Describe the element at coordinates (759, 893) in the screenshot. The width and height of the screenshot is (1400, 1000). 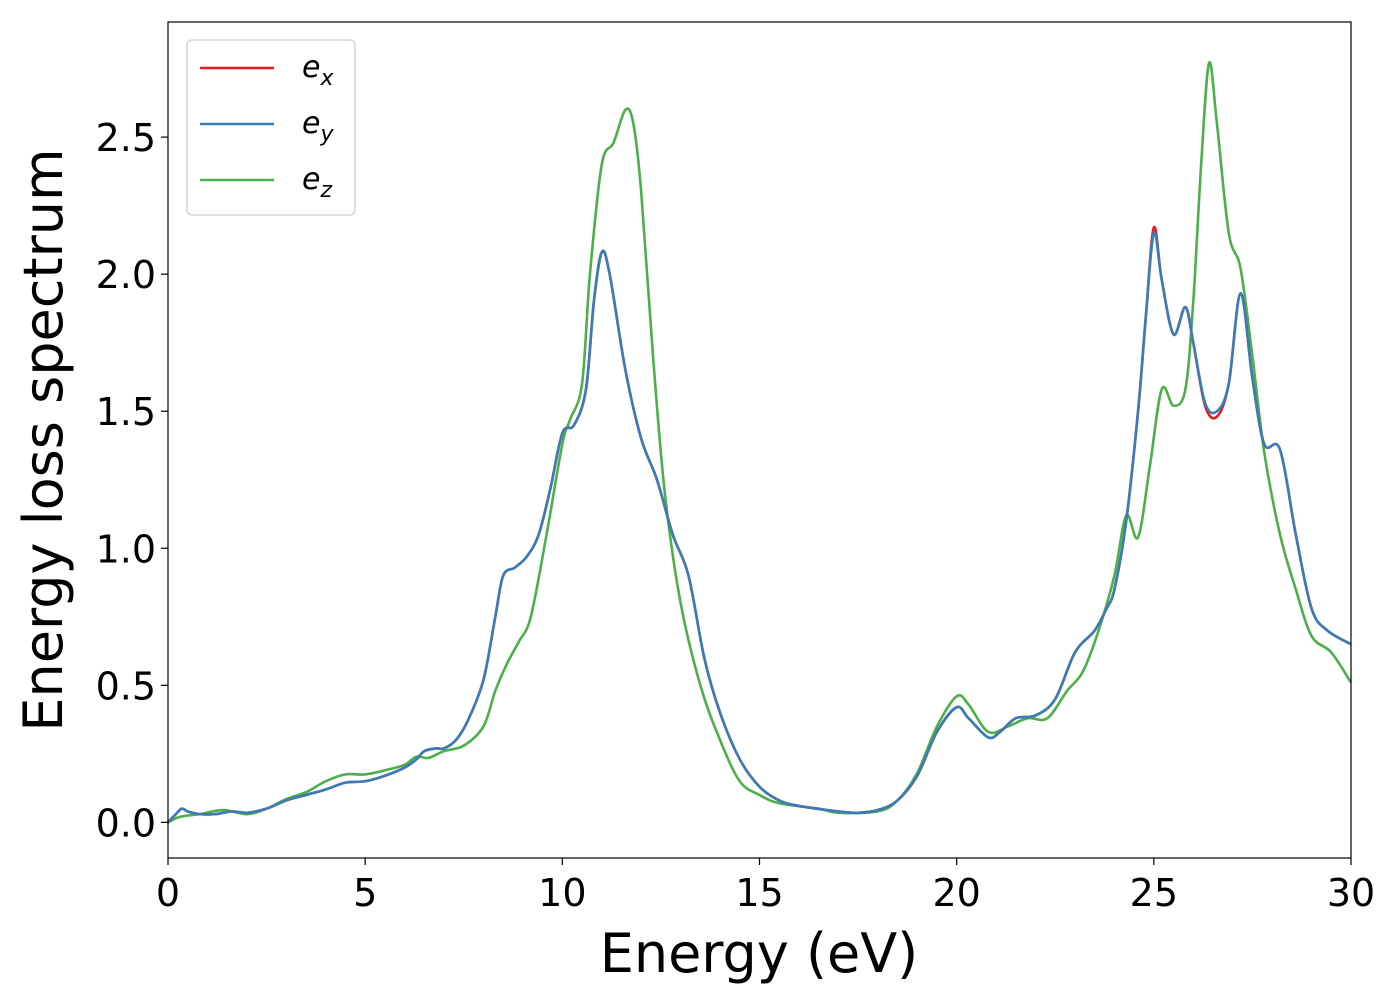
I see `x-tick-label: 15` at that location.